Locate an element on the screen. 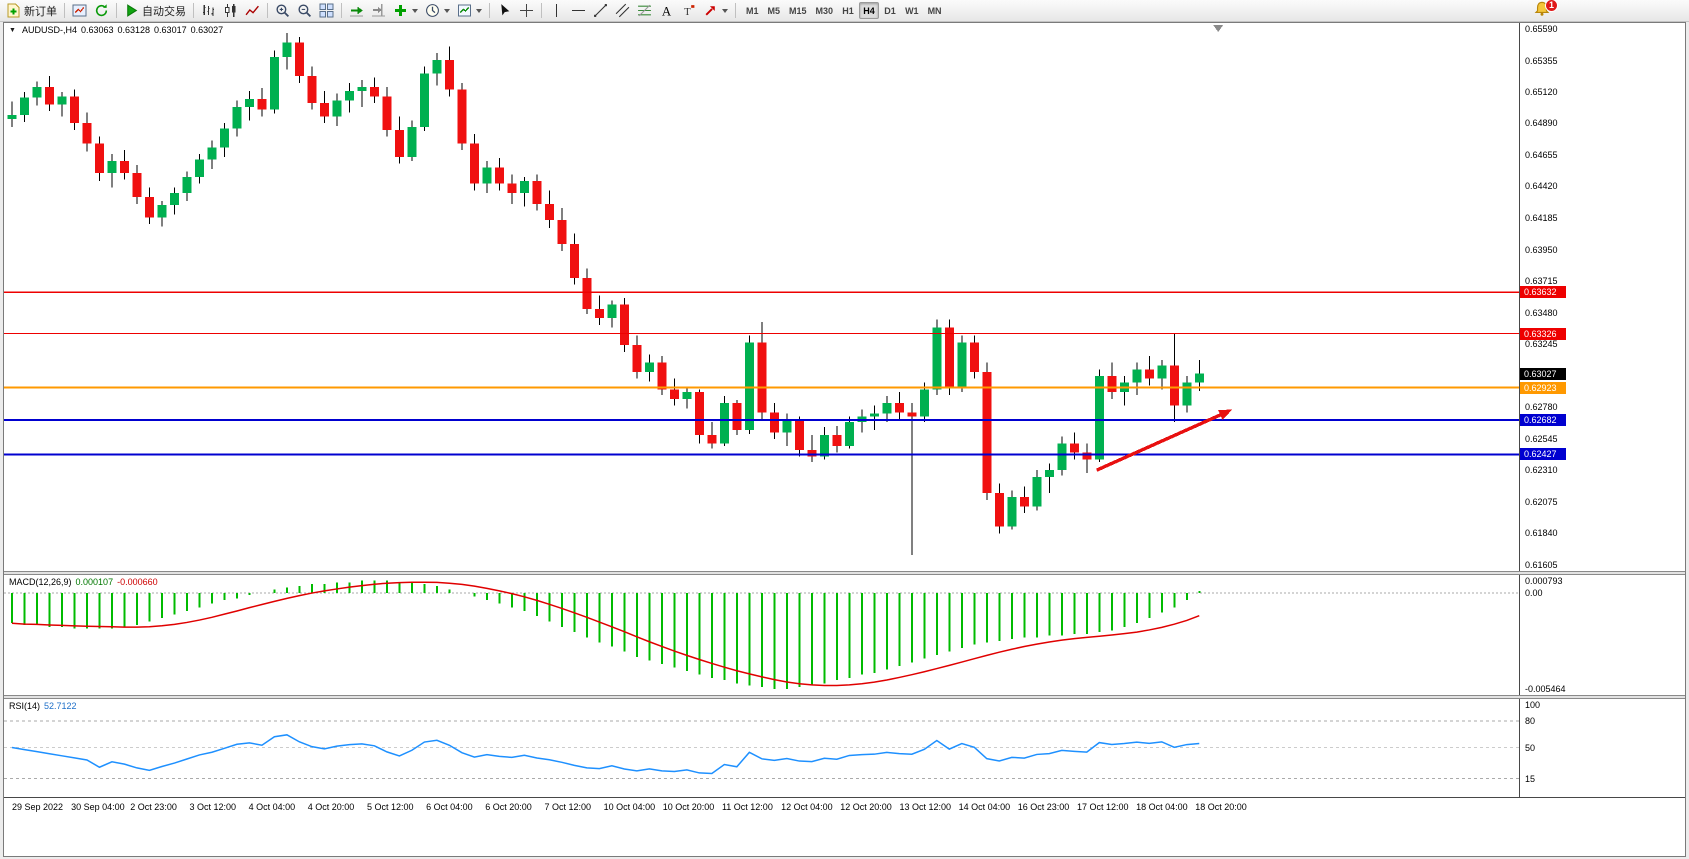 The height and width of the screenshot is (859, 1689). trendline-button is located at coordinates (600, 10).